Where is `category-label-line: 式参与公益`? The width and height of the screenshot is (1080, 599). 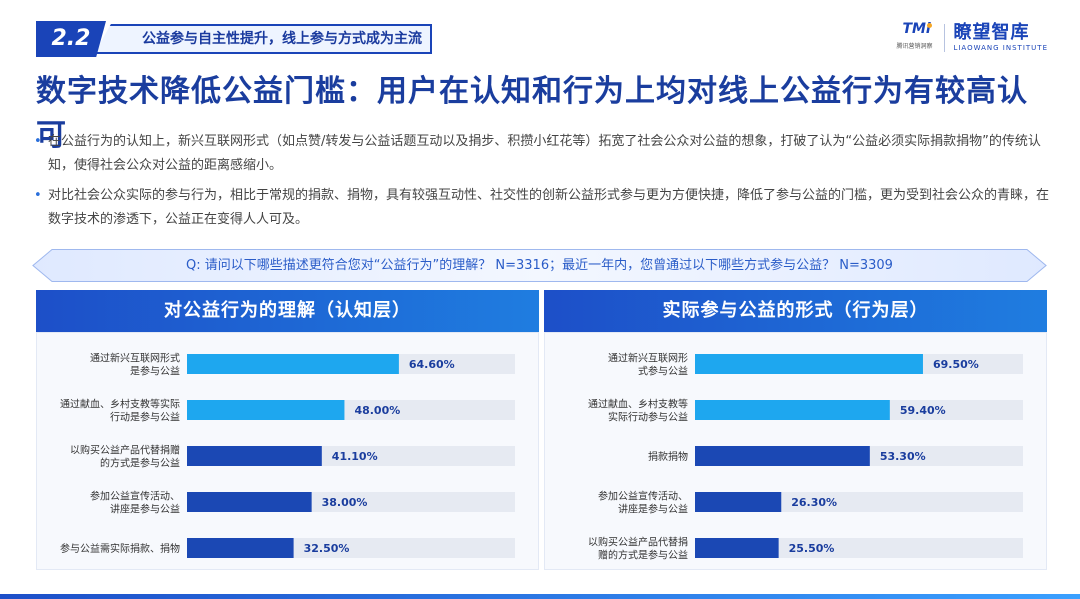 category-label-line: 式参与公益 is located at coordinates (663, 371).